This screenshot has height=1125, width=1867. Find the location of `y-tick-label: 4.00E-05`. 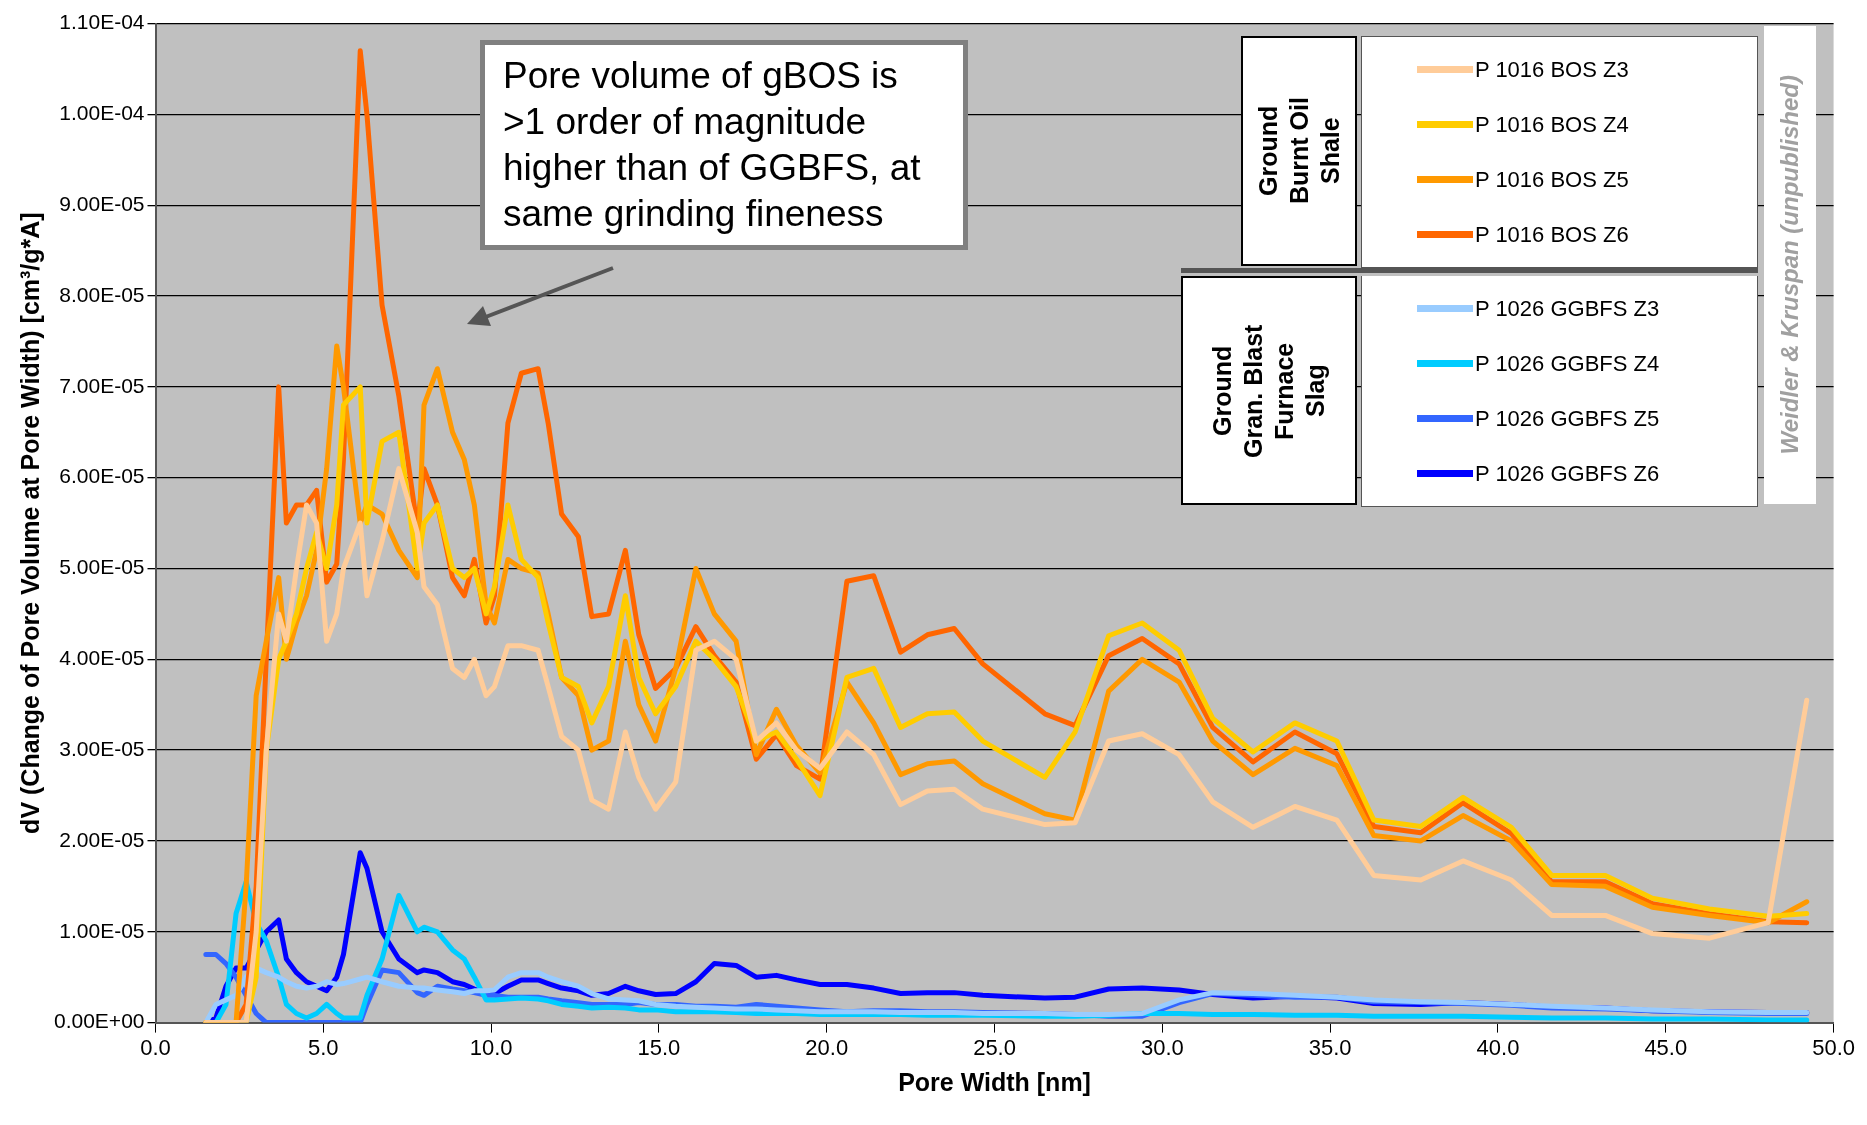

y-tick-label: 4.00E-05 is located at coordinates (102, 658).